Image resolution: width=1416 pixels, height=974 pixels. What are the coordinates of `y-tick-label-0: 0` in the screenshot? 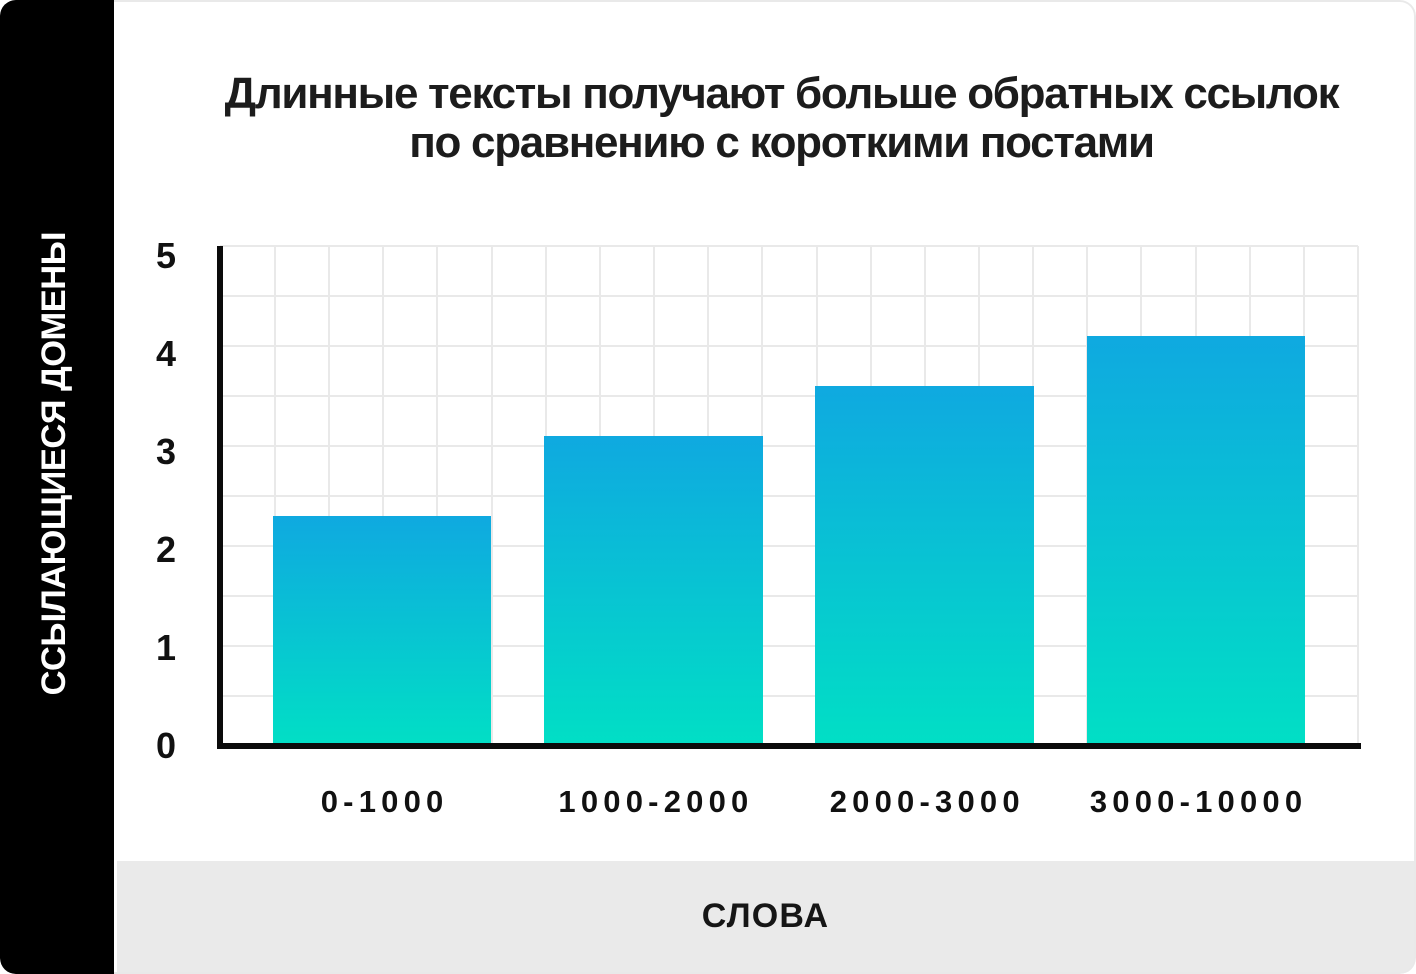 It's located at (165, 745).